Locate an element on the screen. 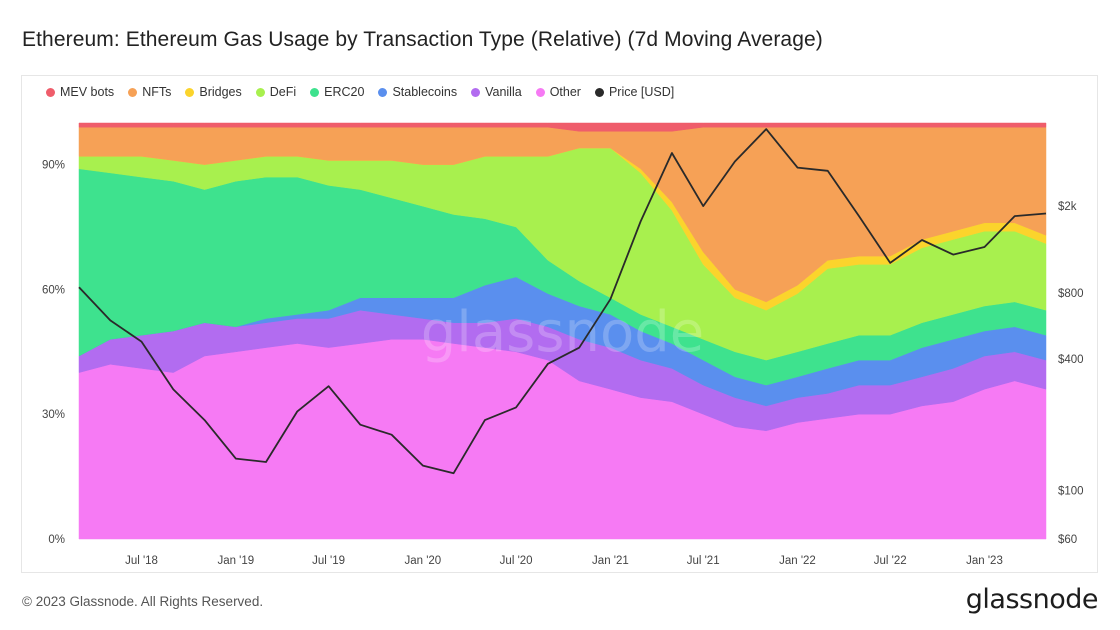 The width and height of the screenshot is (1120, 630). legend-item-nfts: NFTs is located at coordinates (149, 92).